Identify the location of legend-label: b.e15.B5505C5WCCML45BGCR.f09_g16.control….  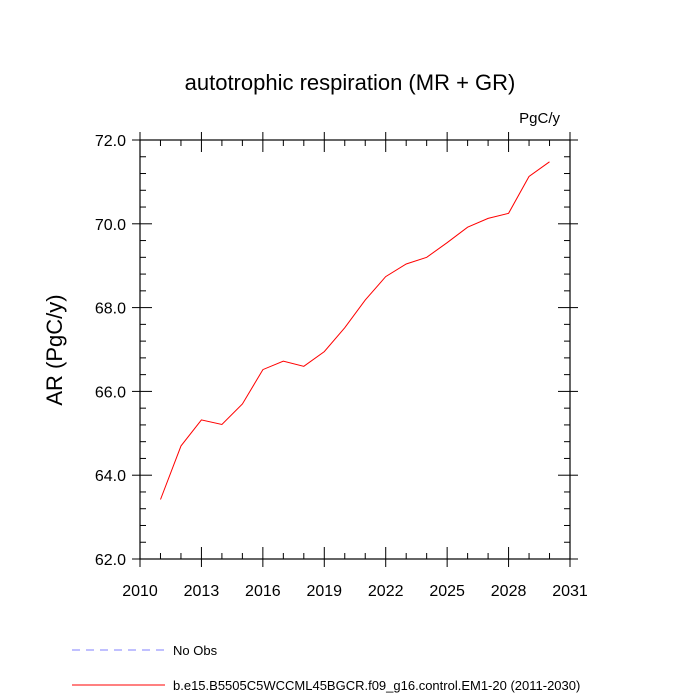
(376, 685).